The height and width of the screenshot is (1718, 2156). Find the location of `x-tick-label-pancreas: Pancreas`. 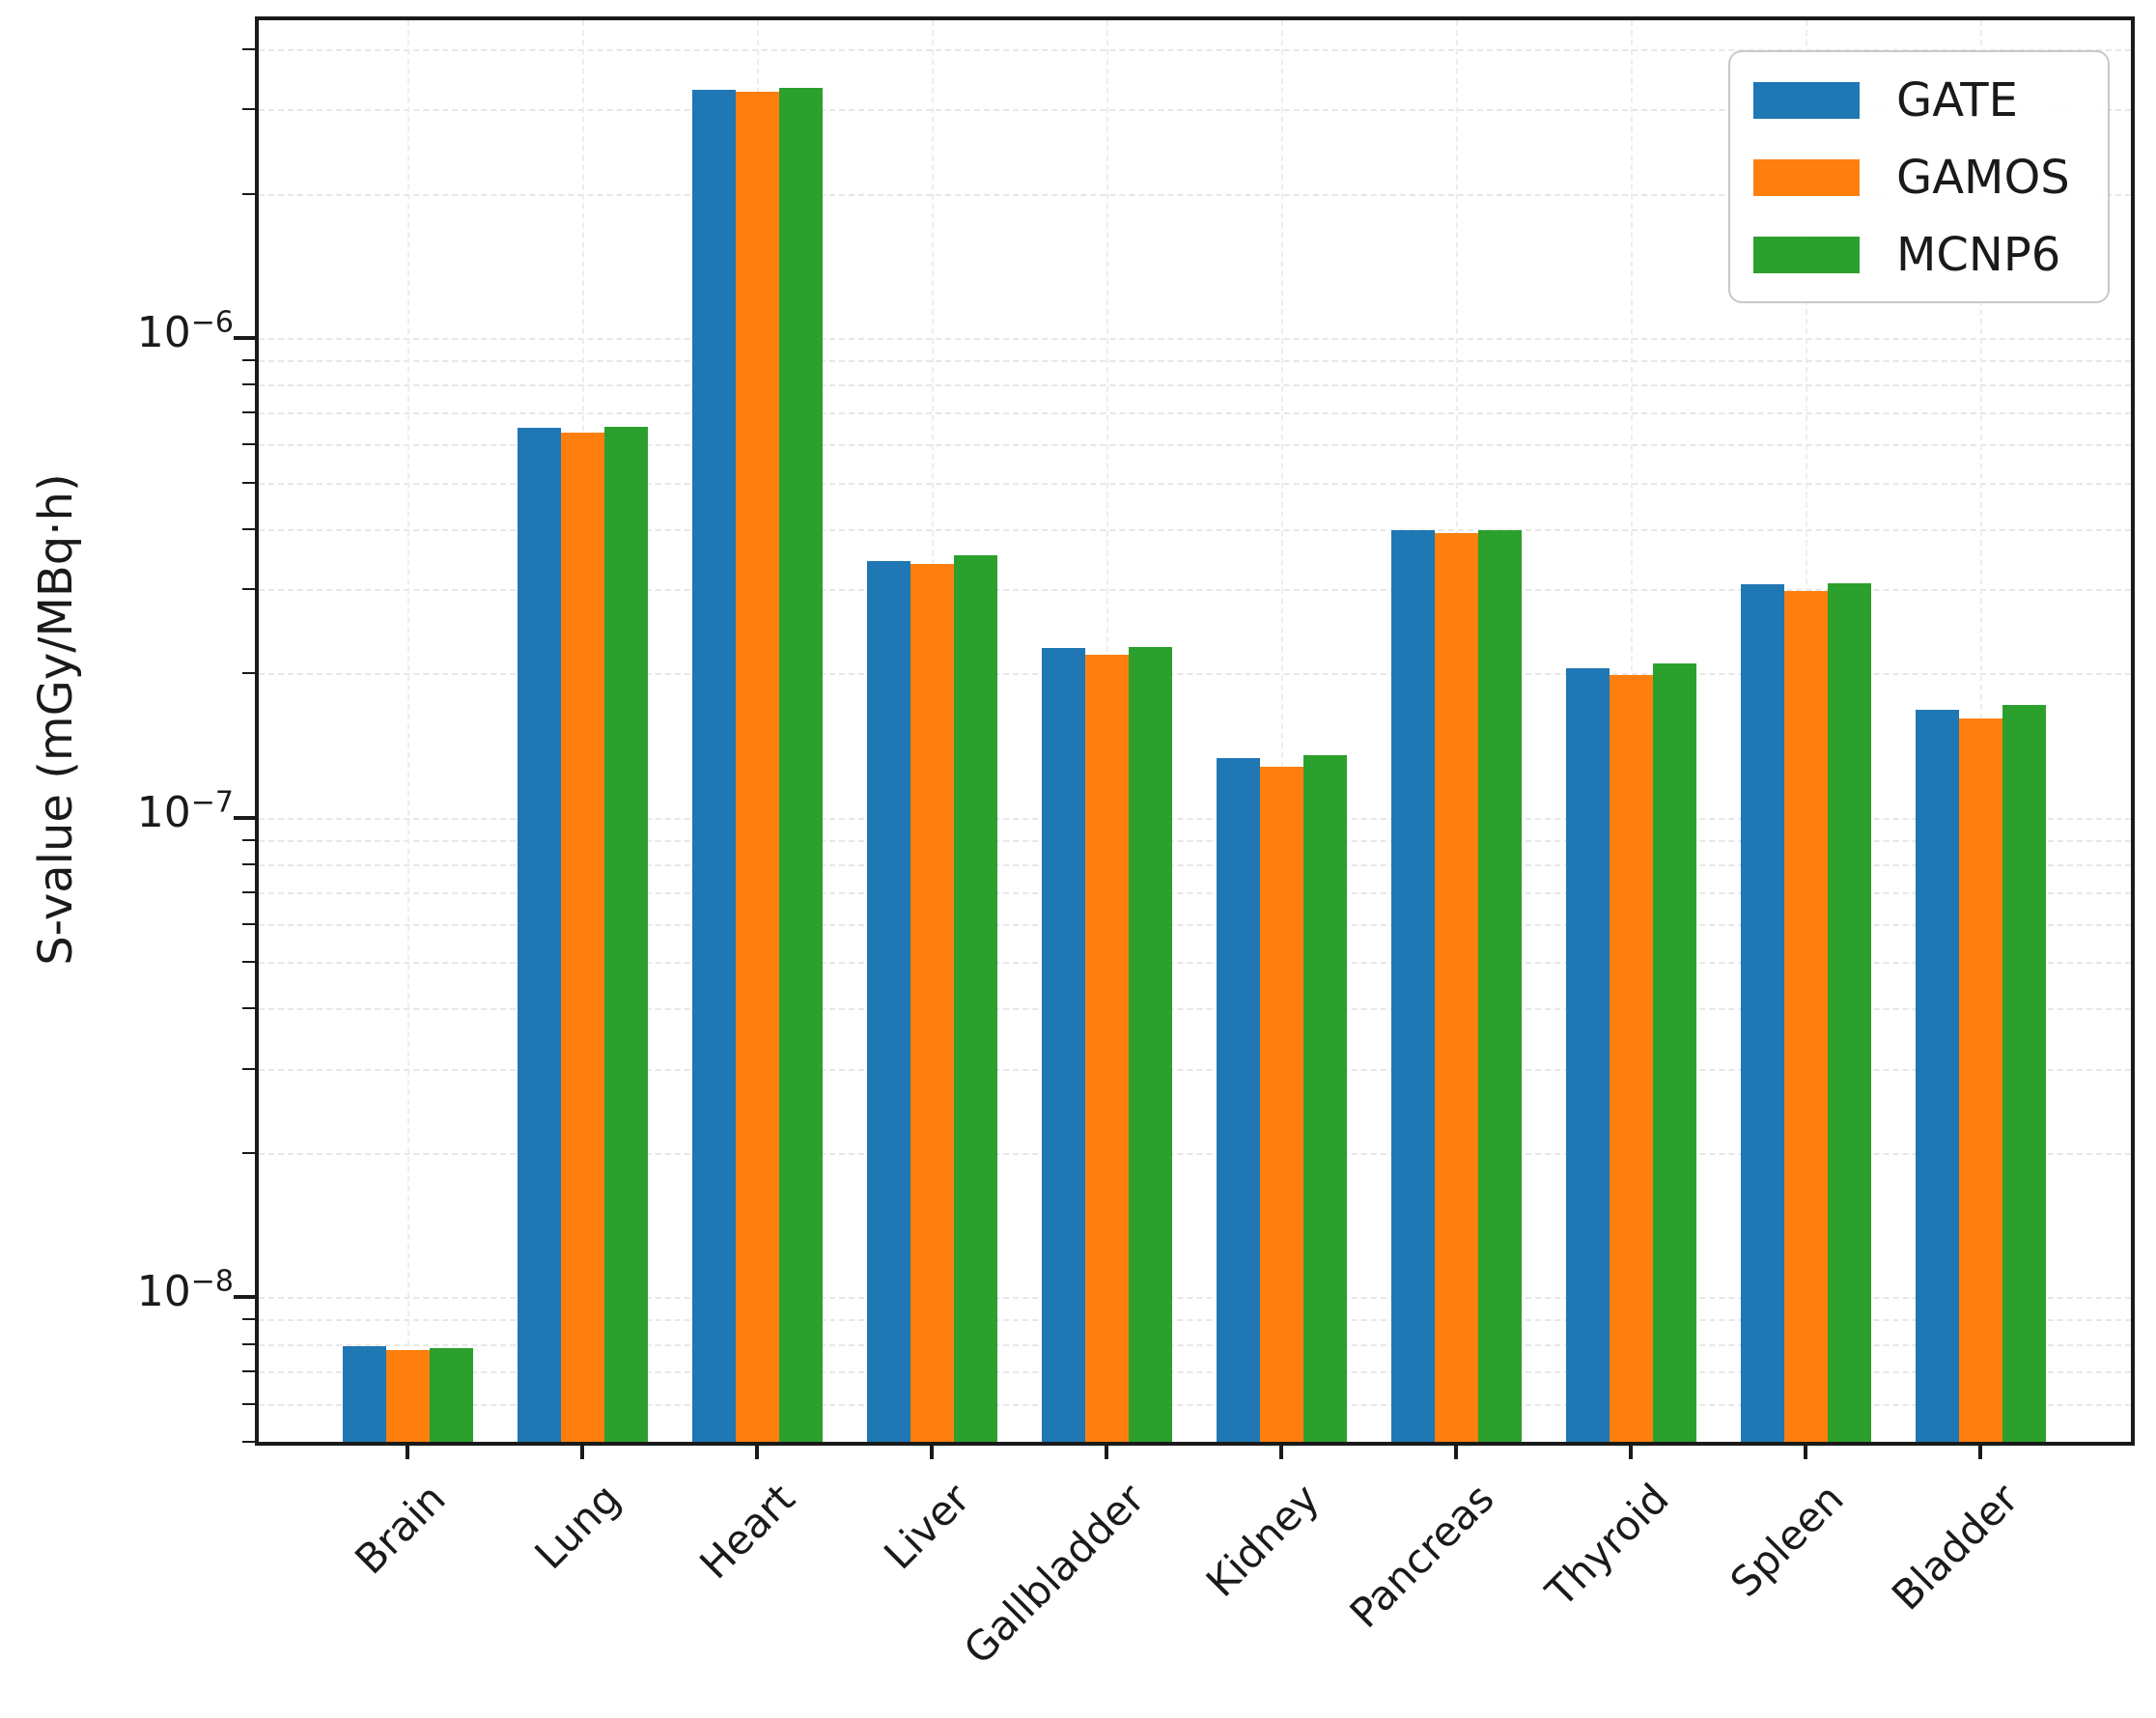

x-tick-label-pancreas: Pancreas is located at coordinates (1422, 1556).